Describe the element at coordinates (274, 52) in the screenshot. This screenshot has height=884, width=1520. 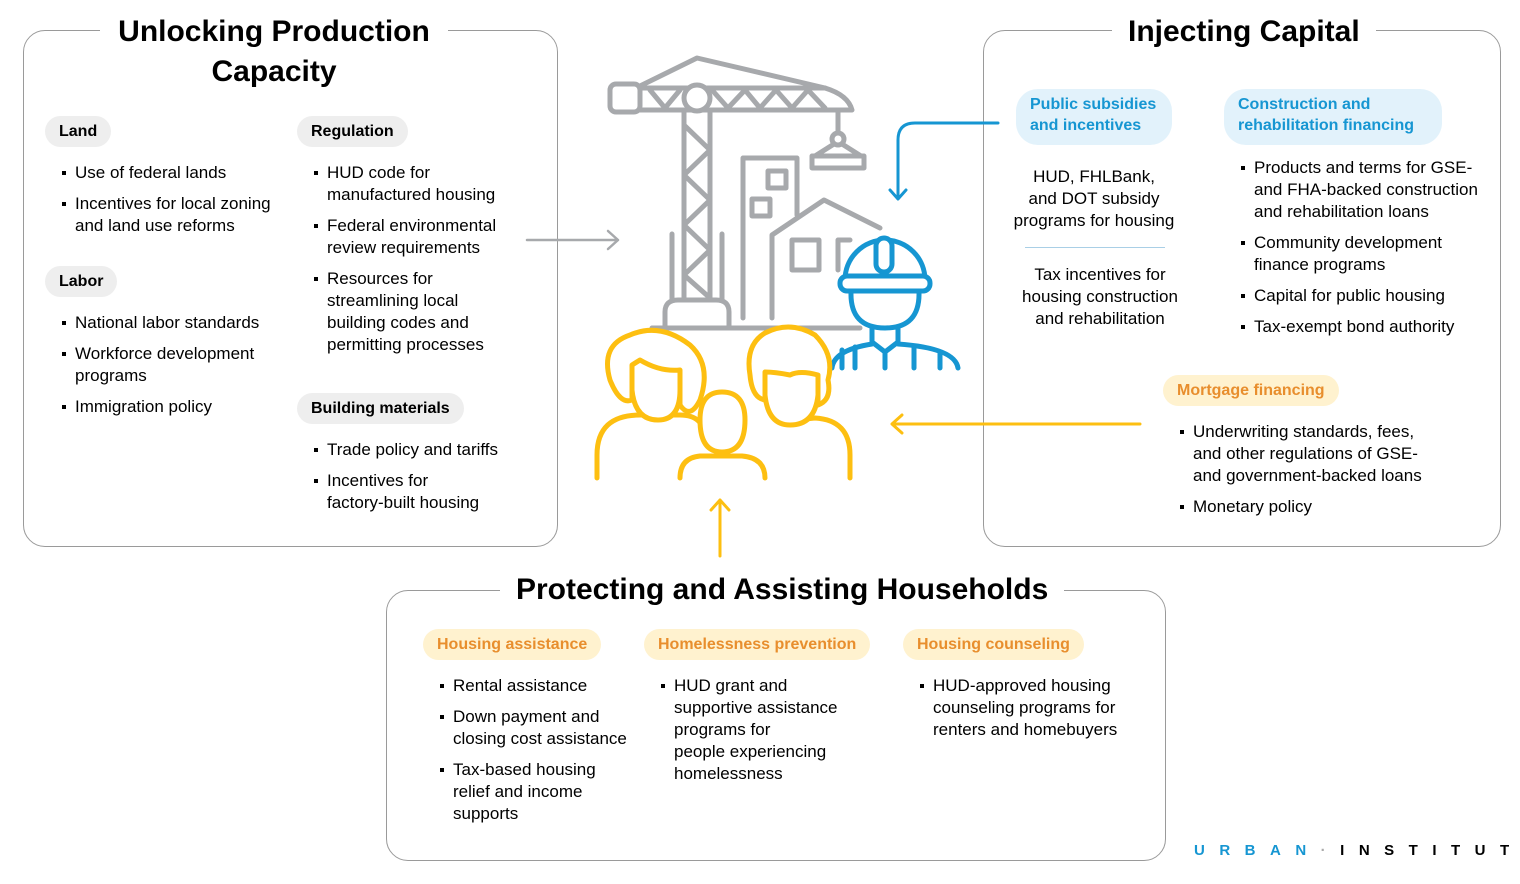
I see `production-capacity-title: Unlocking Production Capacity` at that location.